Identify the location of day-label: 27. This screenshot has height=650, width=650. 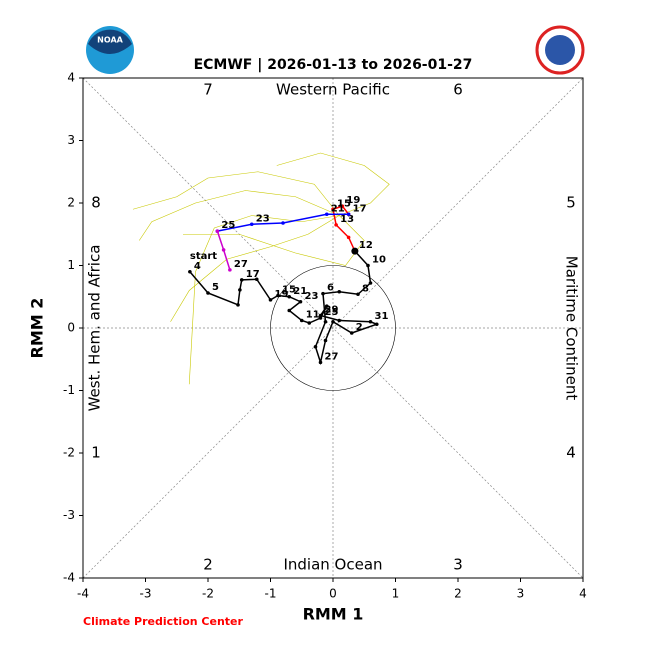
(332, 356).